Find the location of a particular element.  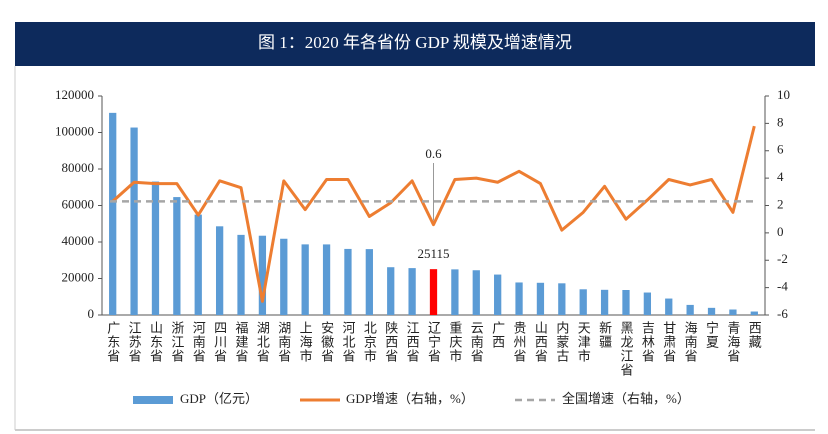

y-tick-label: 120000 is located at coordinates (74, 94).